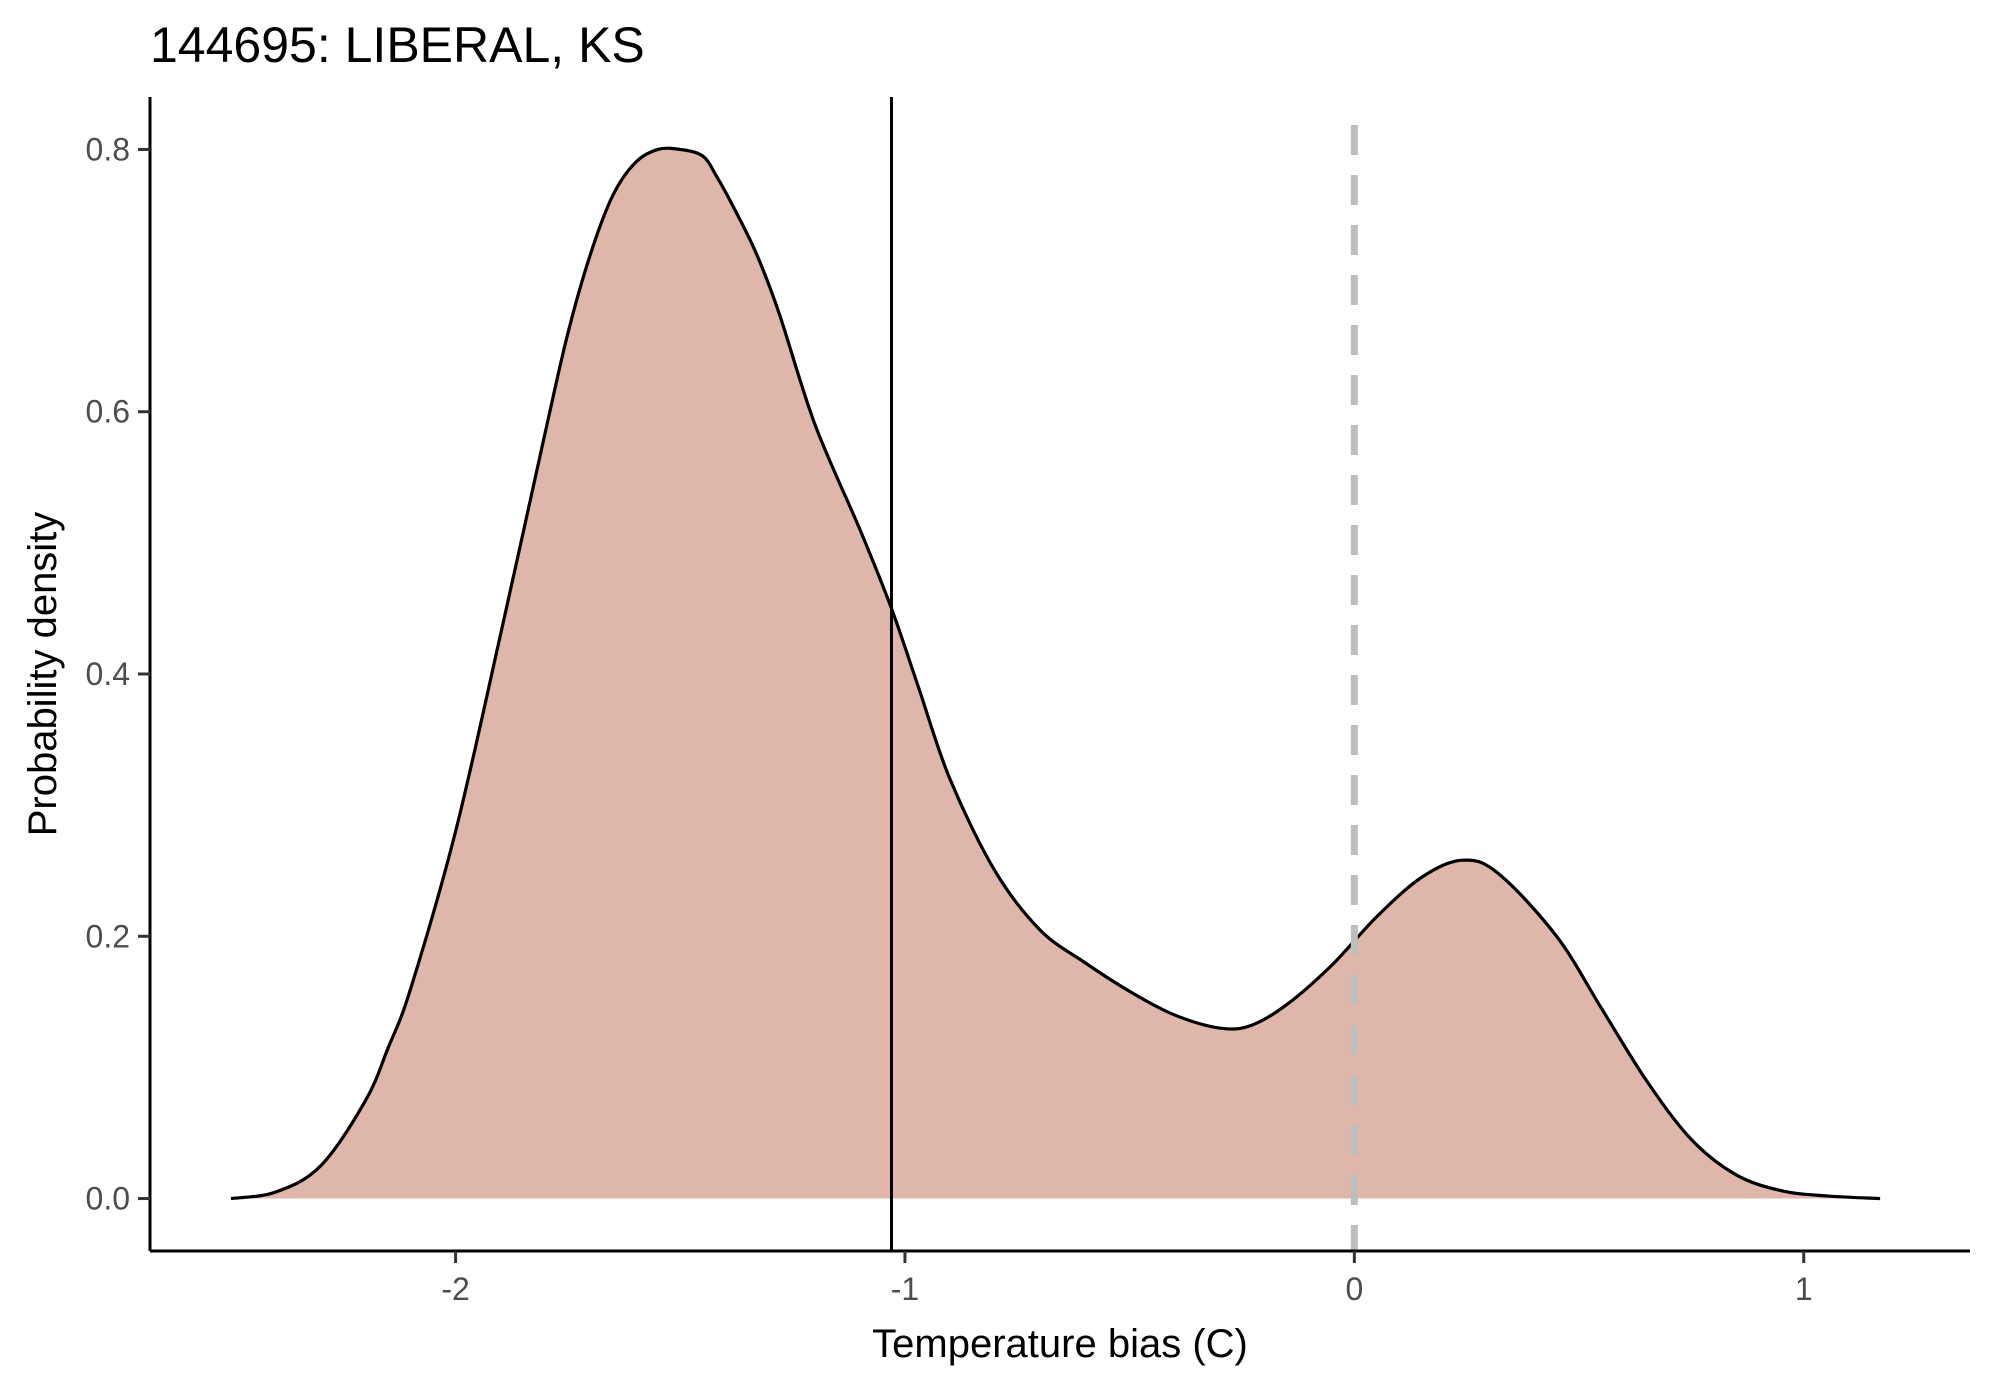  I want to click on y-tick-label: 0.8, so click(108, 149).